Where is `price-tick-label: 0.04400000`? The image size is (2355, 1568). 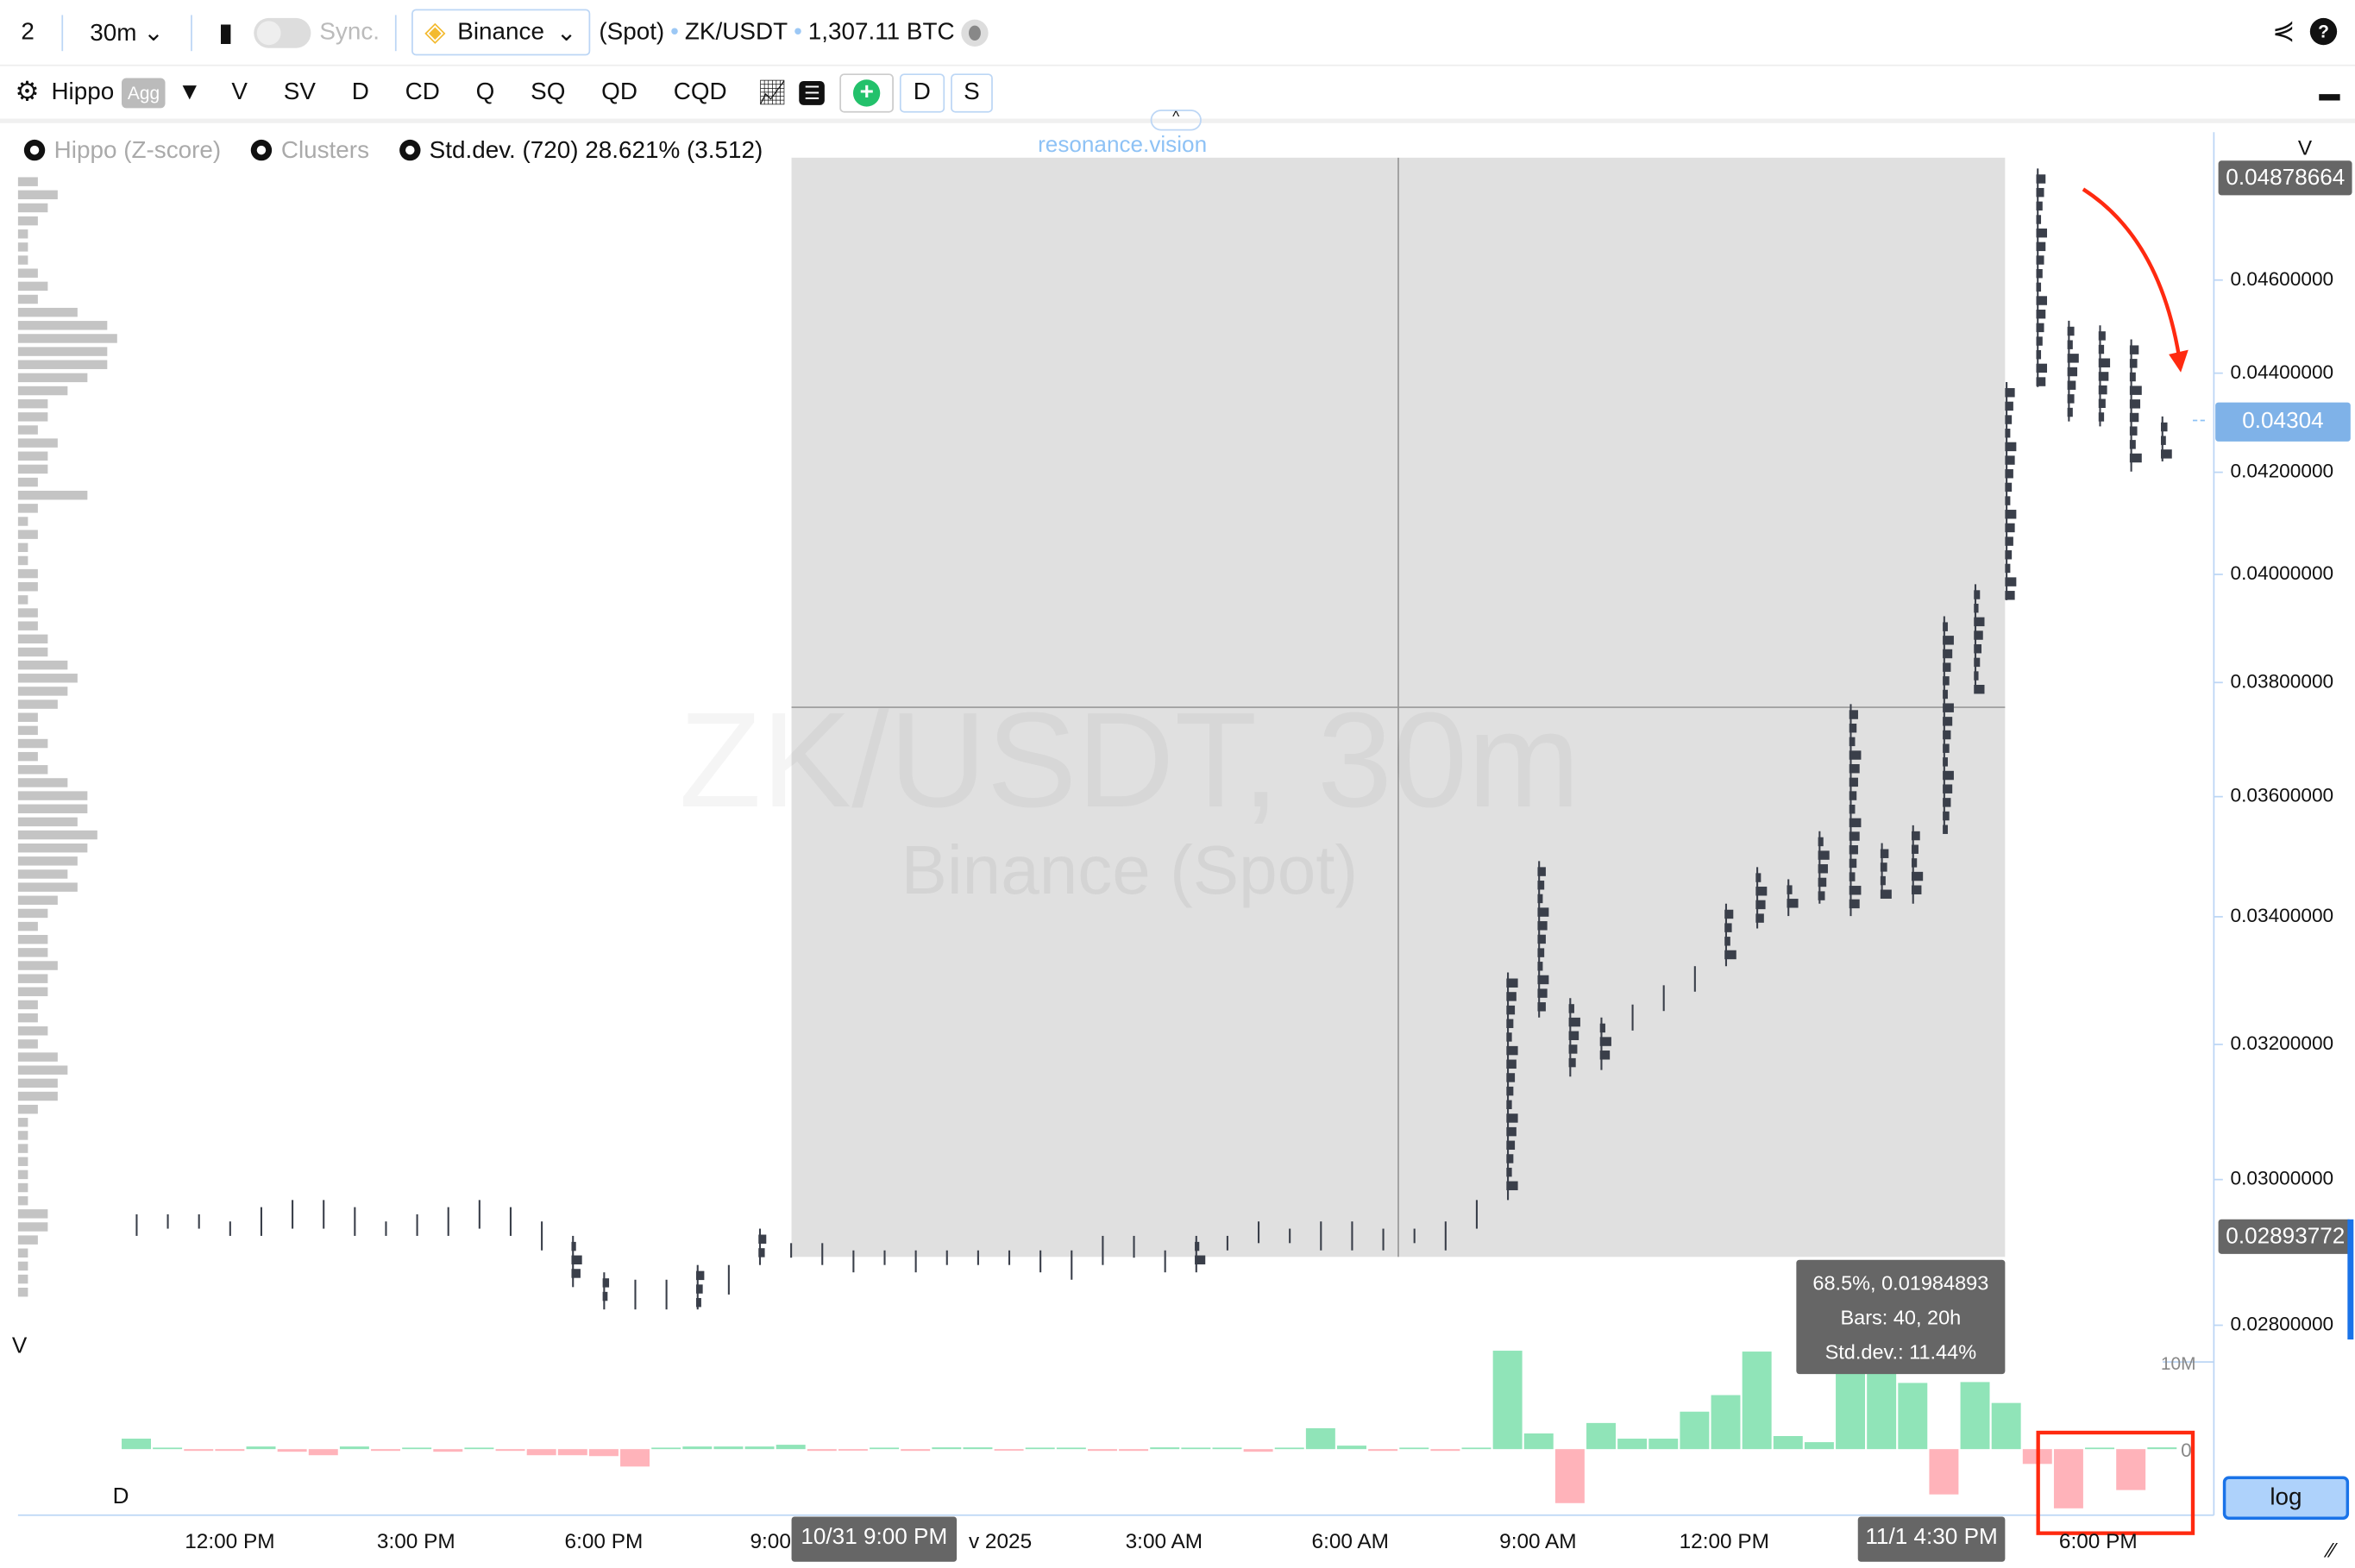 price-tick-label: 0.04400000 is located at coordinates (2282, 371).